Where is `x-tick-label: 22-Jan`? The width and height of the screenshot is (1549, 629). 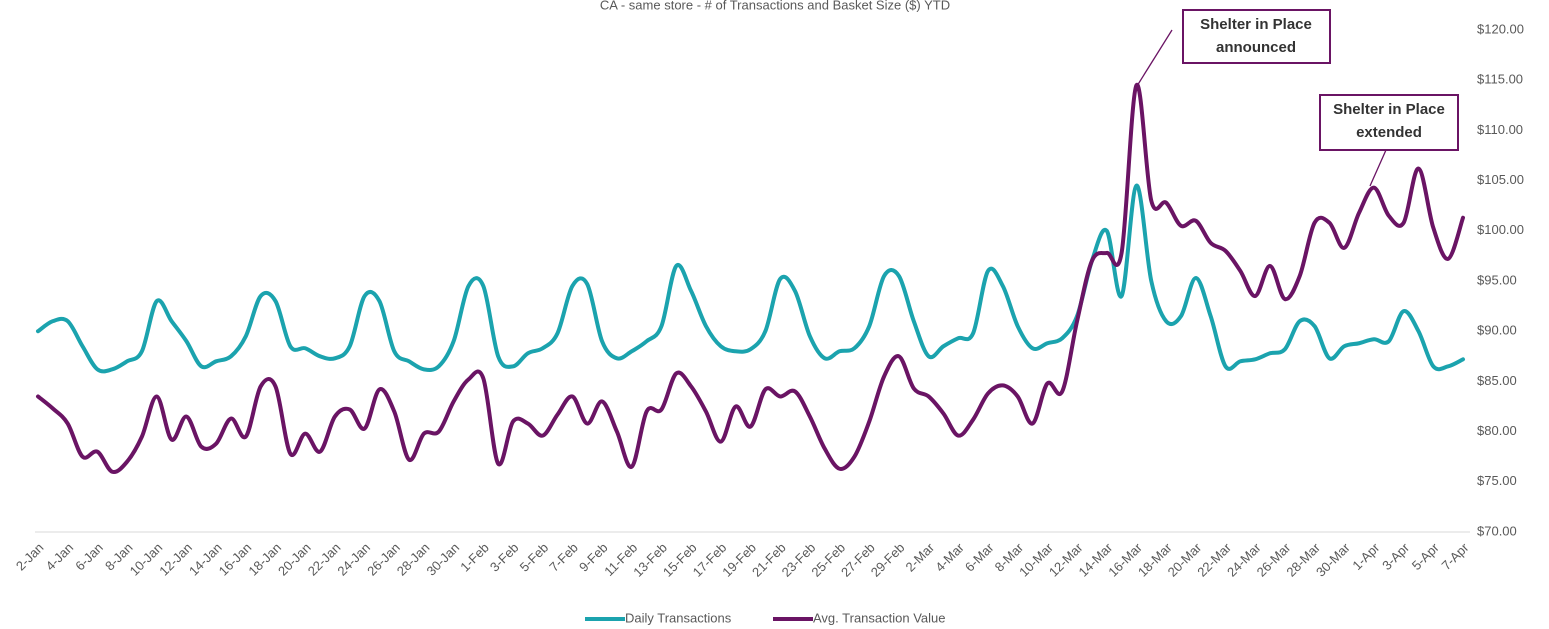
x-tick-label: 22-Jan is located at coordinates (324, 559).